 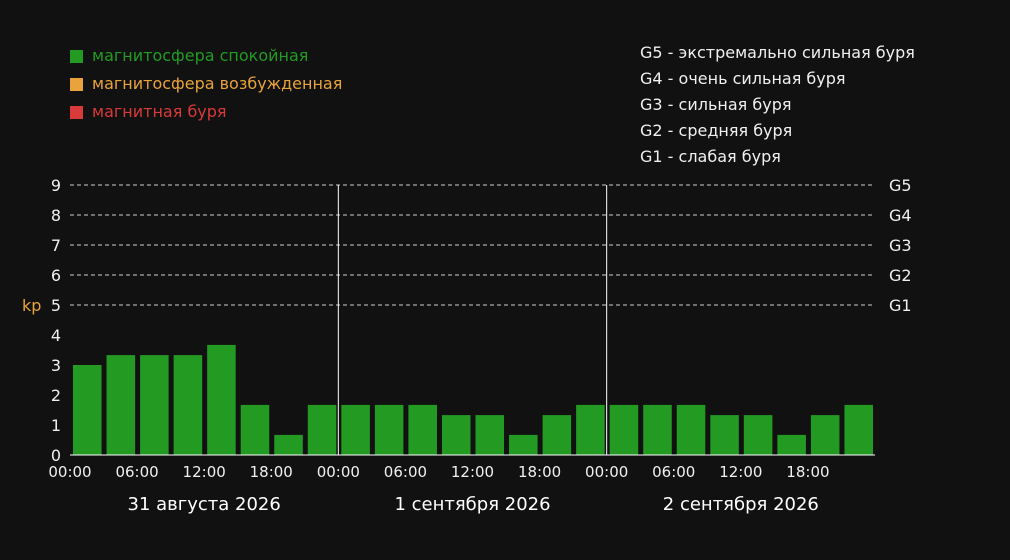 I want to click on storm-level-text: слабая буря, so click(x=729, y=156).